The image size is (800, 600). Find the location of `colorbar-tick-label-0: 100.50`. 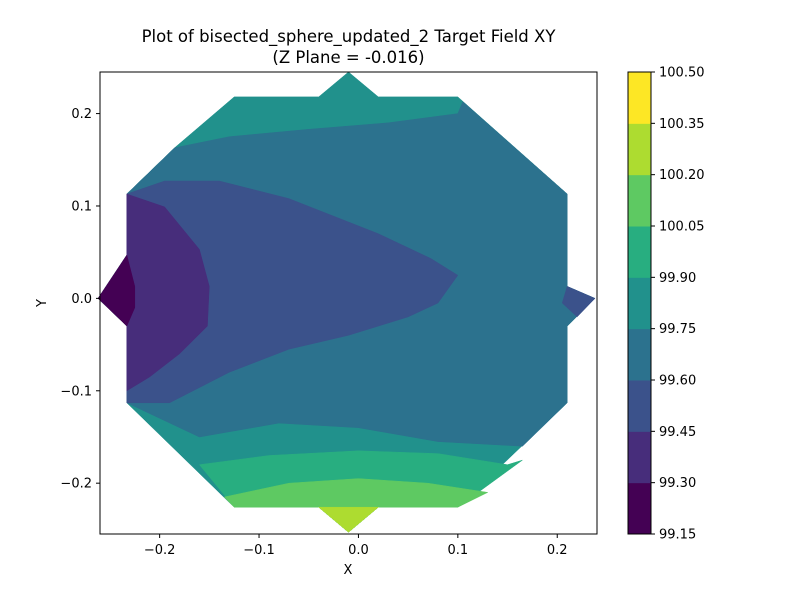

colorbar-tick-label-0: 100.50 is located at coordinates (682, 73).